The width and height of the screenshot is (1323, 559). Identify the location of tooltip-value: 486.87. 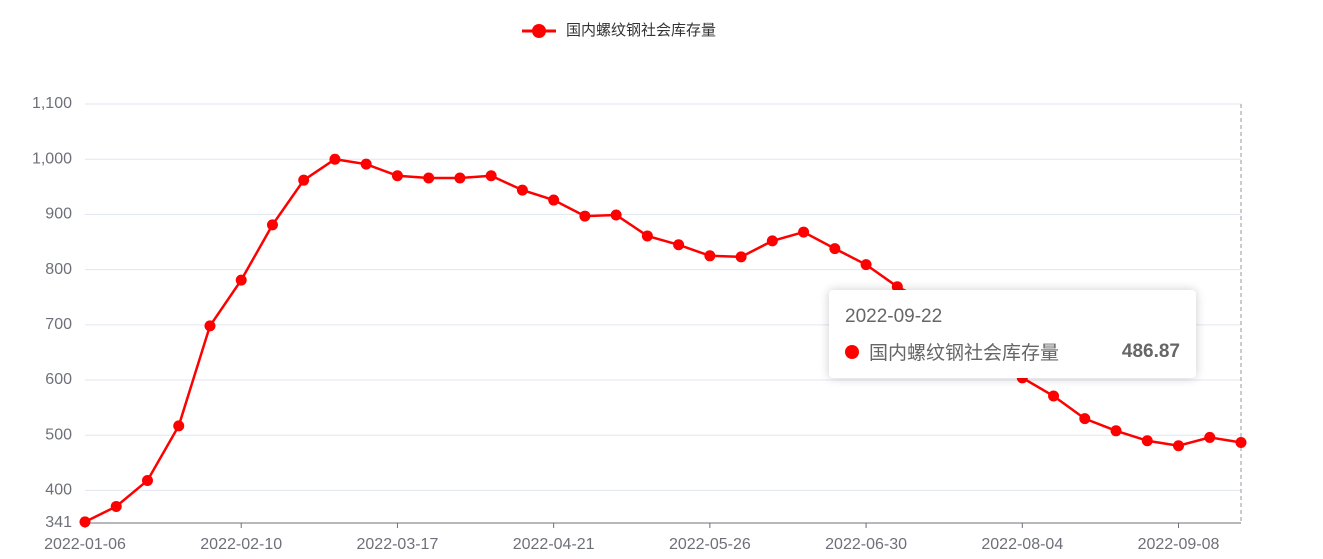
(1150, 351).